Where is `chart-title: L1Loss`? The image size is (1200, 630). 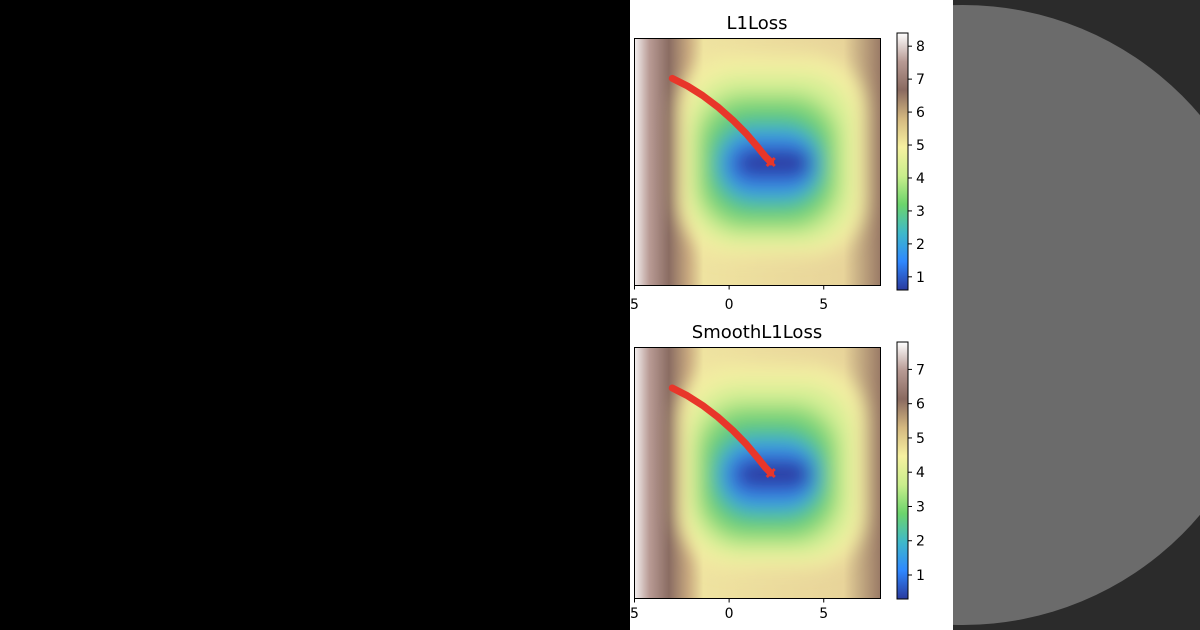
chart-title: L1Loss is located at coordinates (757, 23).